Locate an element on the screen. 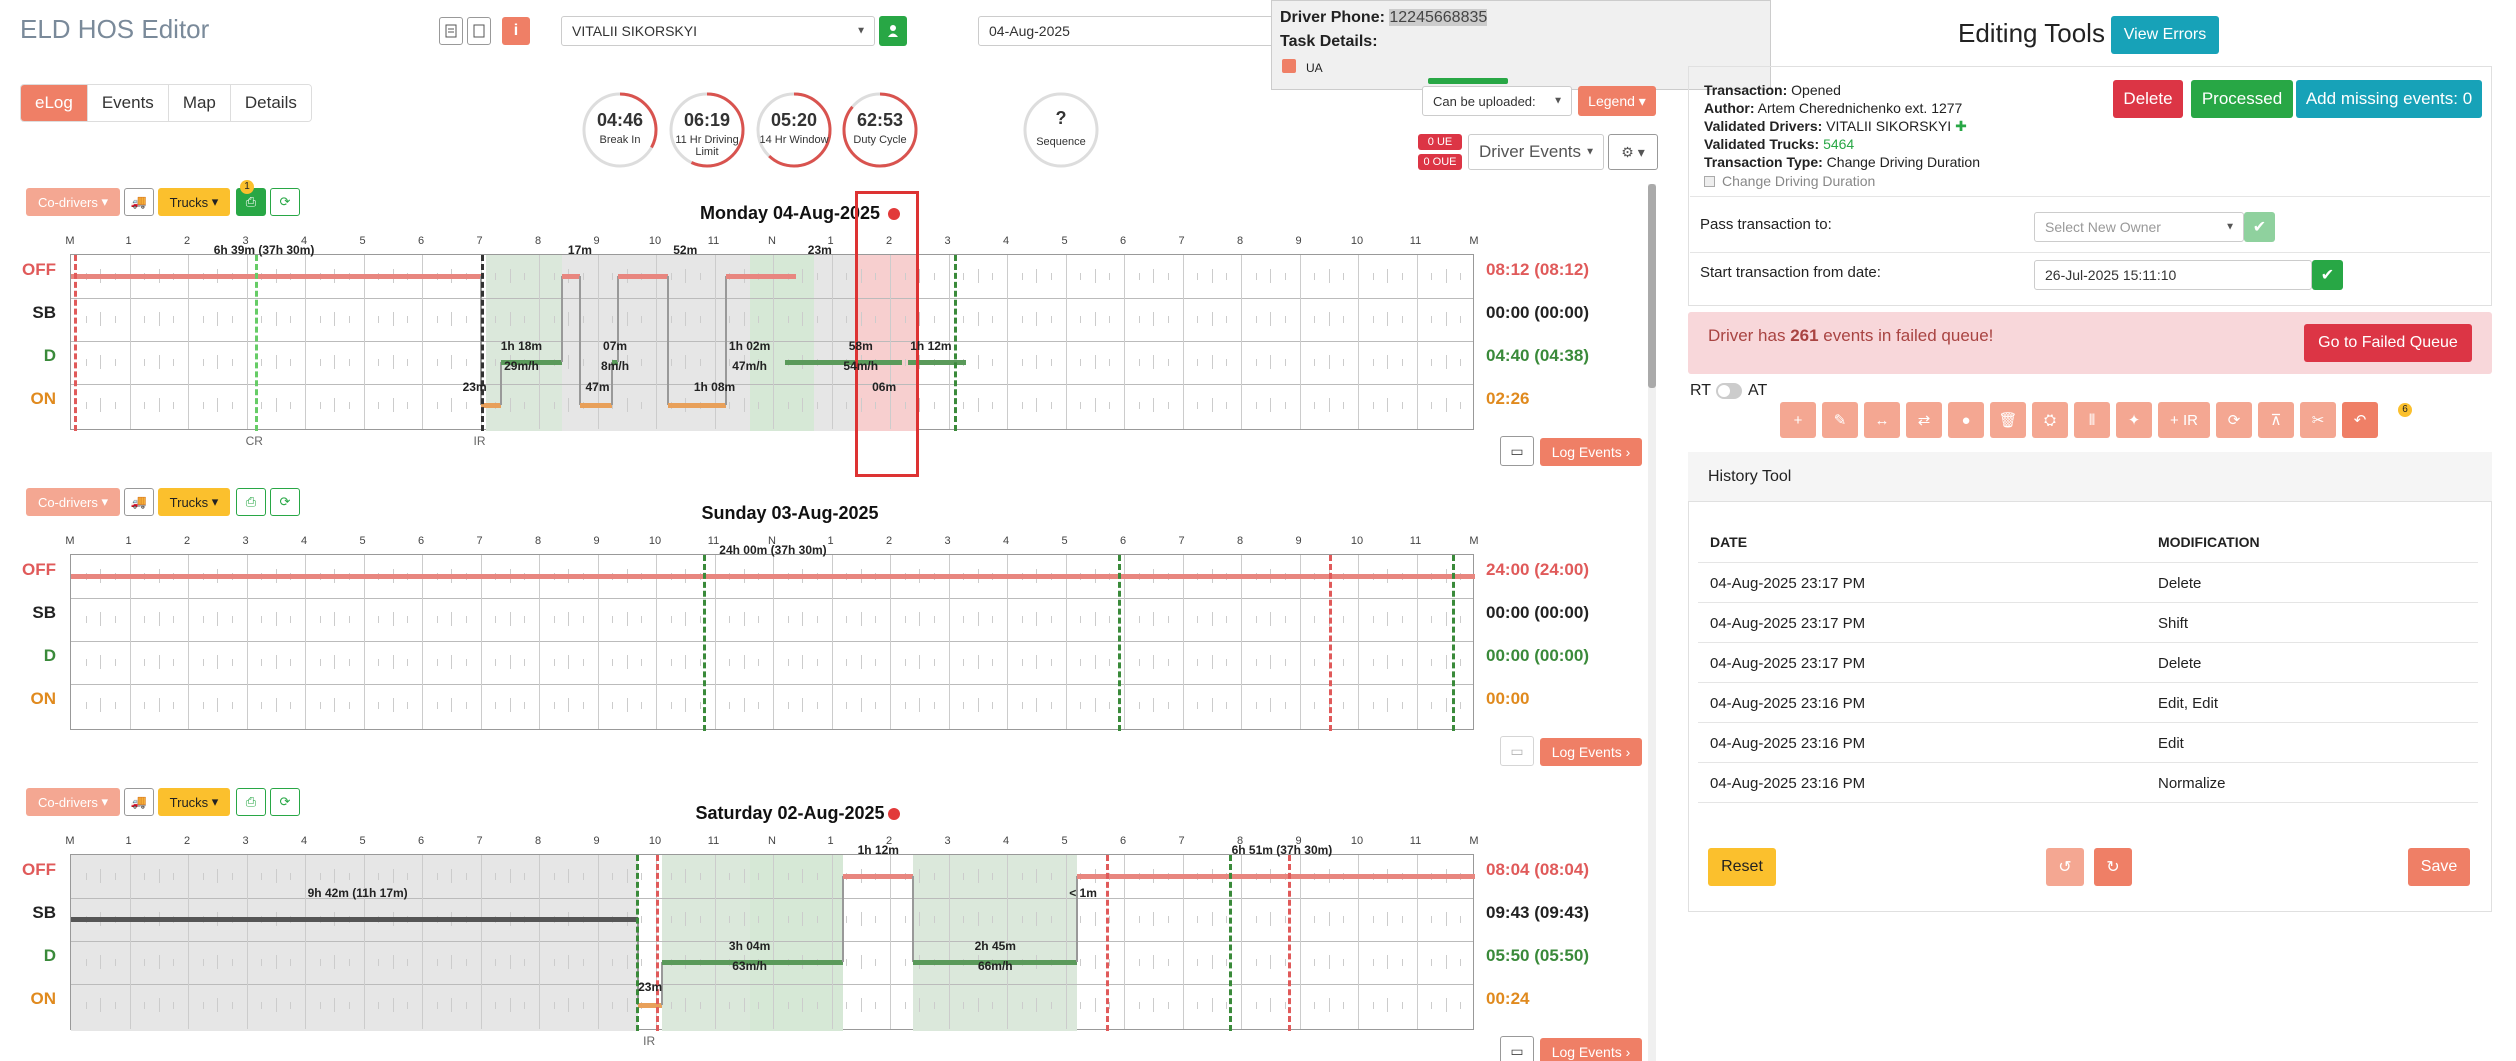 Image resolution: width=2516 pixels, height=1061 pixels. tab-map: Map is located at coordinates (199, 103).